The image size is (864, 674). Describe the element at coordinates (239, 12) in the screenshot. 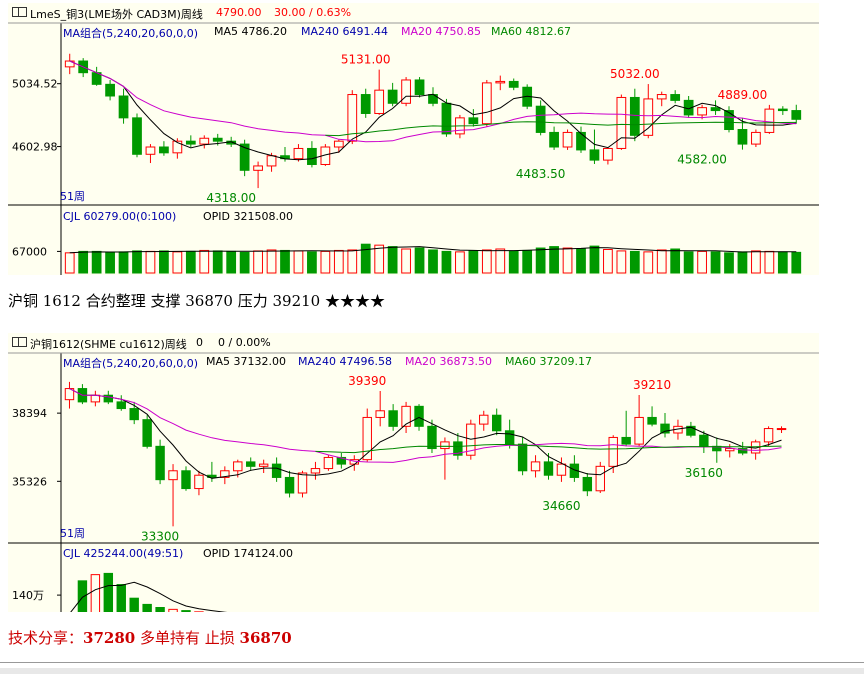

I see `last-price: 4790.00` at that location.